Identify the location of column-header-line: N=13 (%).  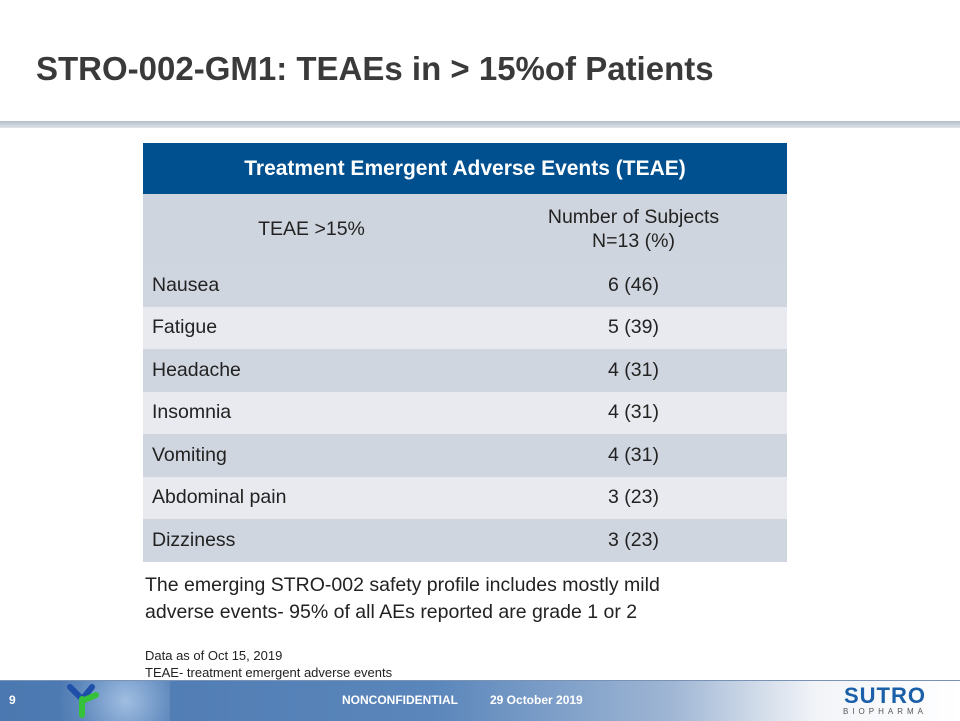
(633, 241).